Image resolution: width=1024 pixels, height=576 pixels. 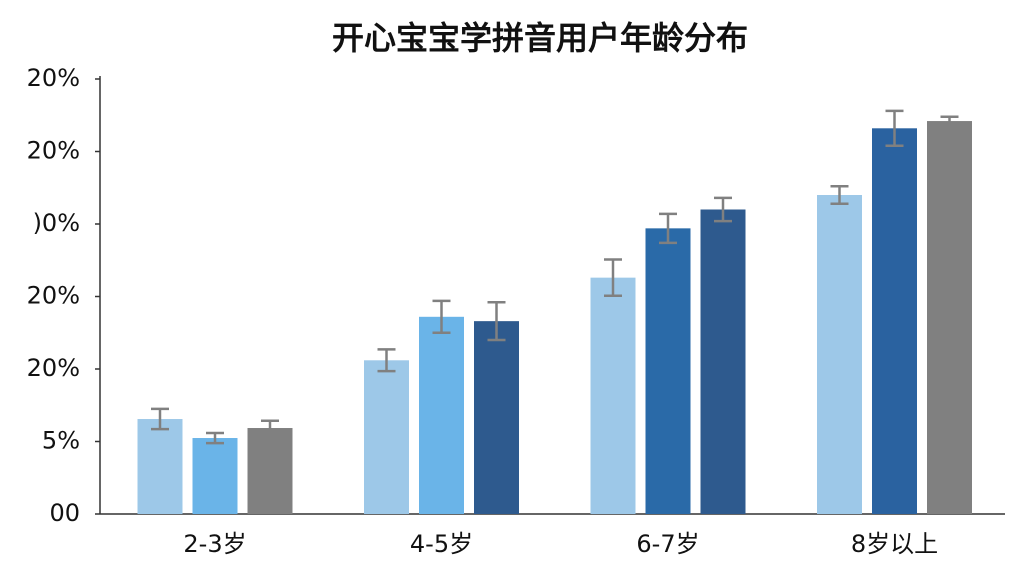 What do you see at coordinates (667, 544) in the screenshot?
I see `x-tick-label: 6-7岁` at bounding box center [667, 544].